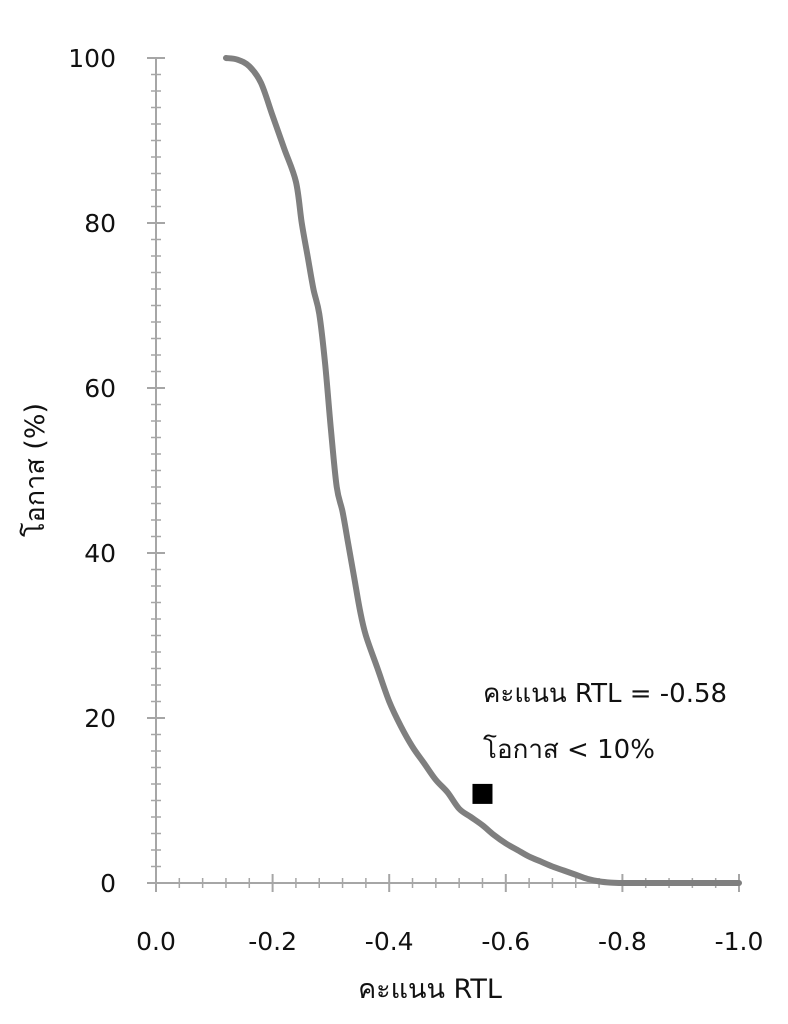 The width and height of the screenshot is (788, 1024). What do you see at coordinates (569, 749) in the screenshot?
I see `annotation-probability: โอกาส < 10%` at bounding box center [569, 749].